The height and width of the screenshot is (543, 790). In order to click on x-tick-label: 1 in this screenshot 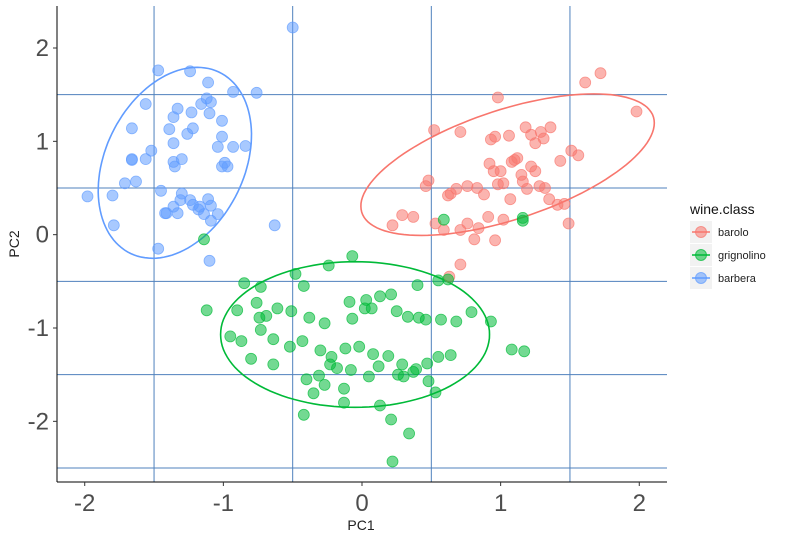, I will do `click(500, 503)`.